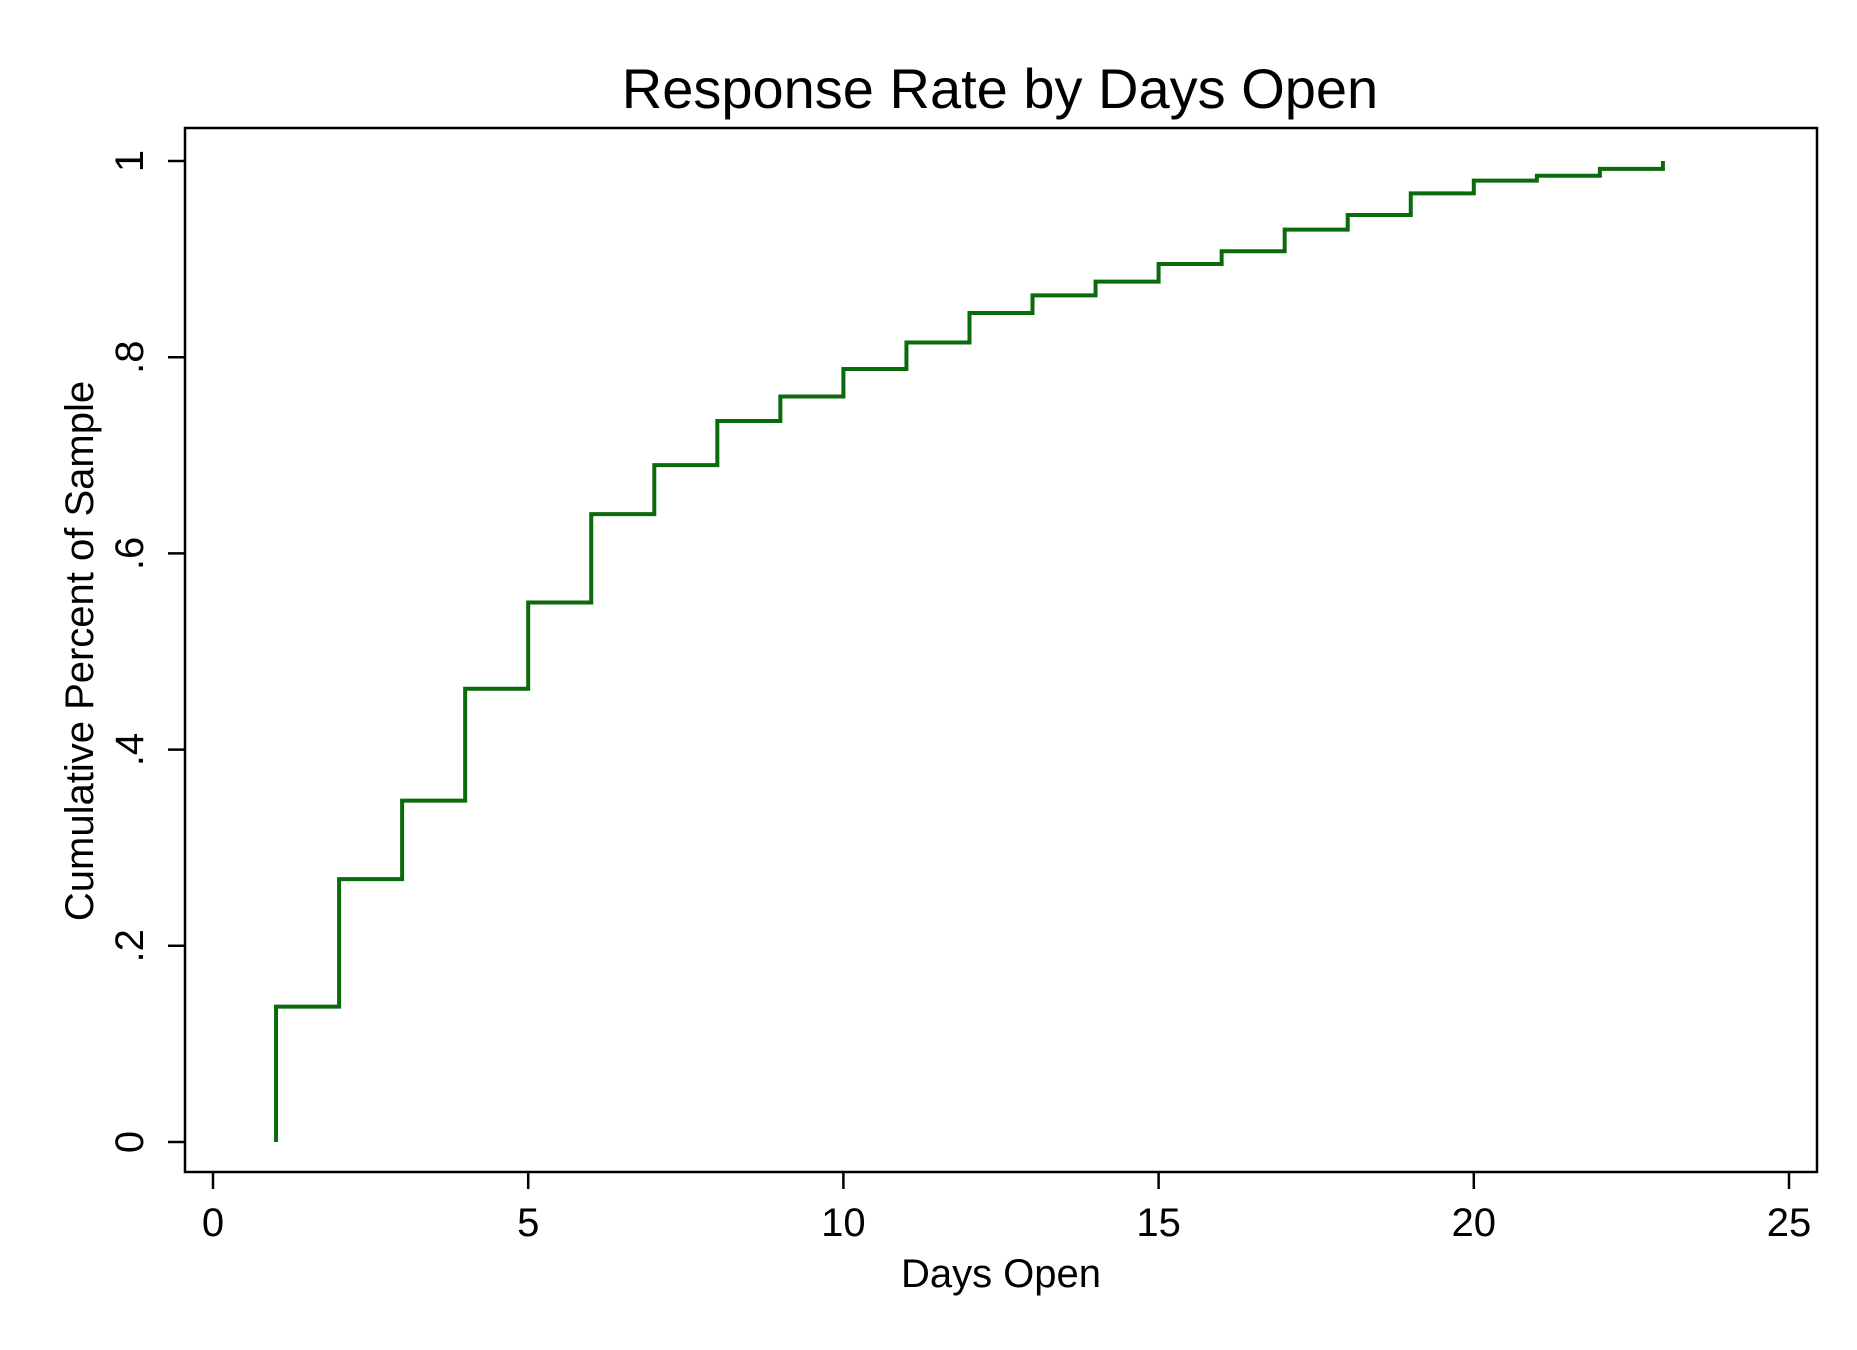 The height and width of the screenshot is (1350, 1857). I want to click on y-tick-label: .4, so click(130, 749).